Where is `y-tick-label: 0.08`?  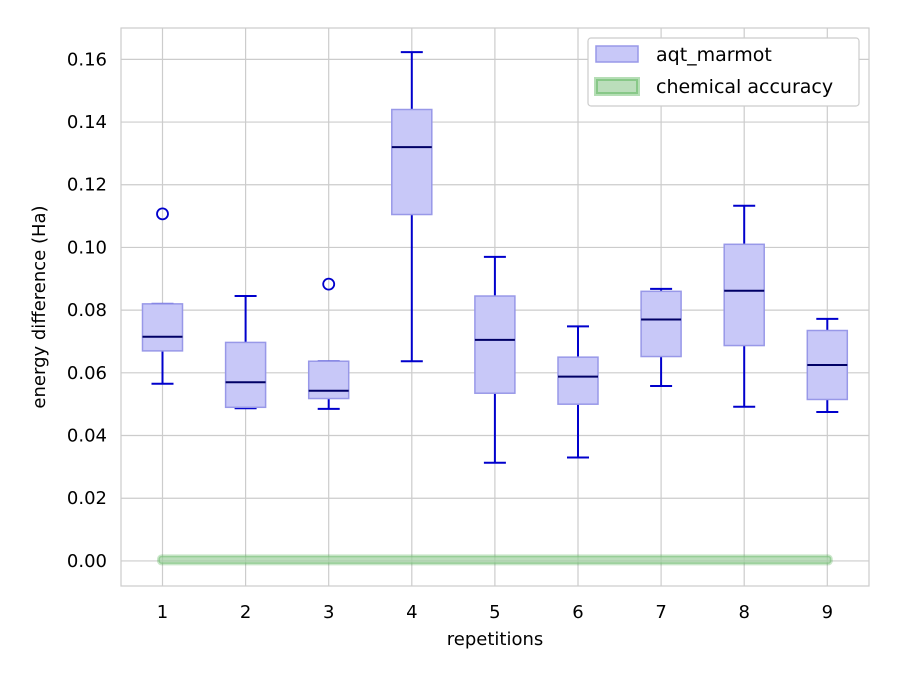
y-tick-label: 0.08 is located at coordinates (87, 310).